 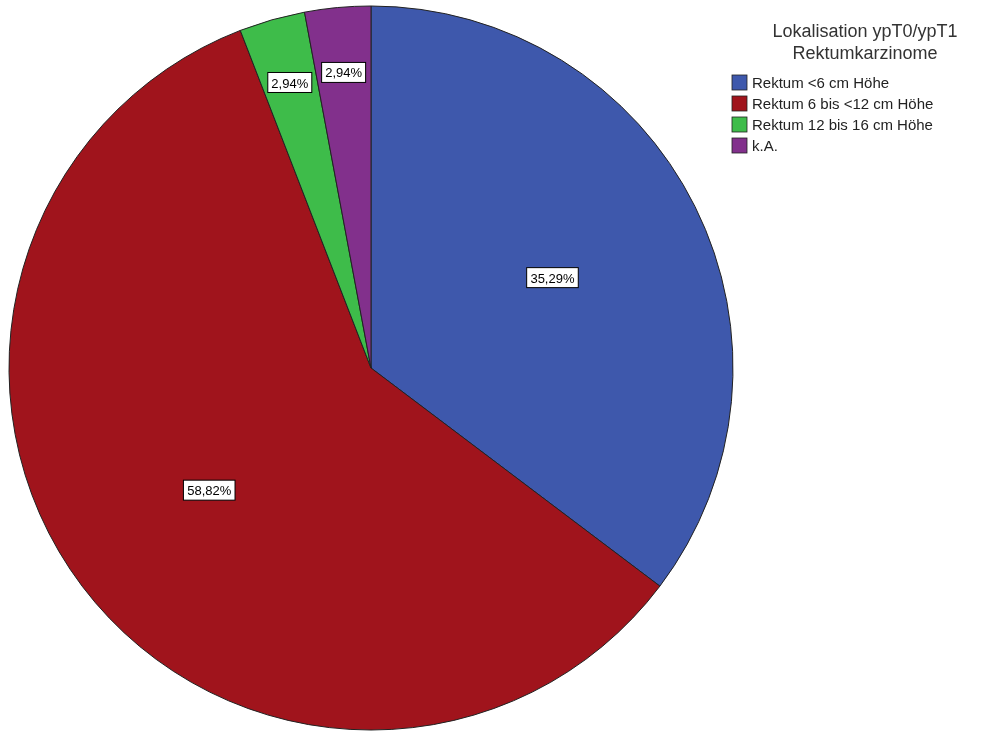 What do you see at coordinates (821, 82) in the screenshot?
I see `legend-label: Rektum <6 cm Höhe` at bounding box center [821, 82].